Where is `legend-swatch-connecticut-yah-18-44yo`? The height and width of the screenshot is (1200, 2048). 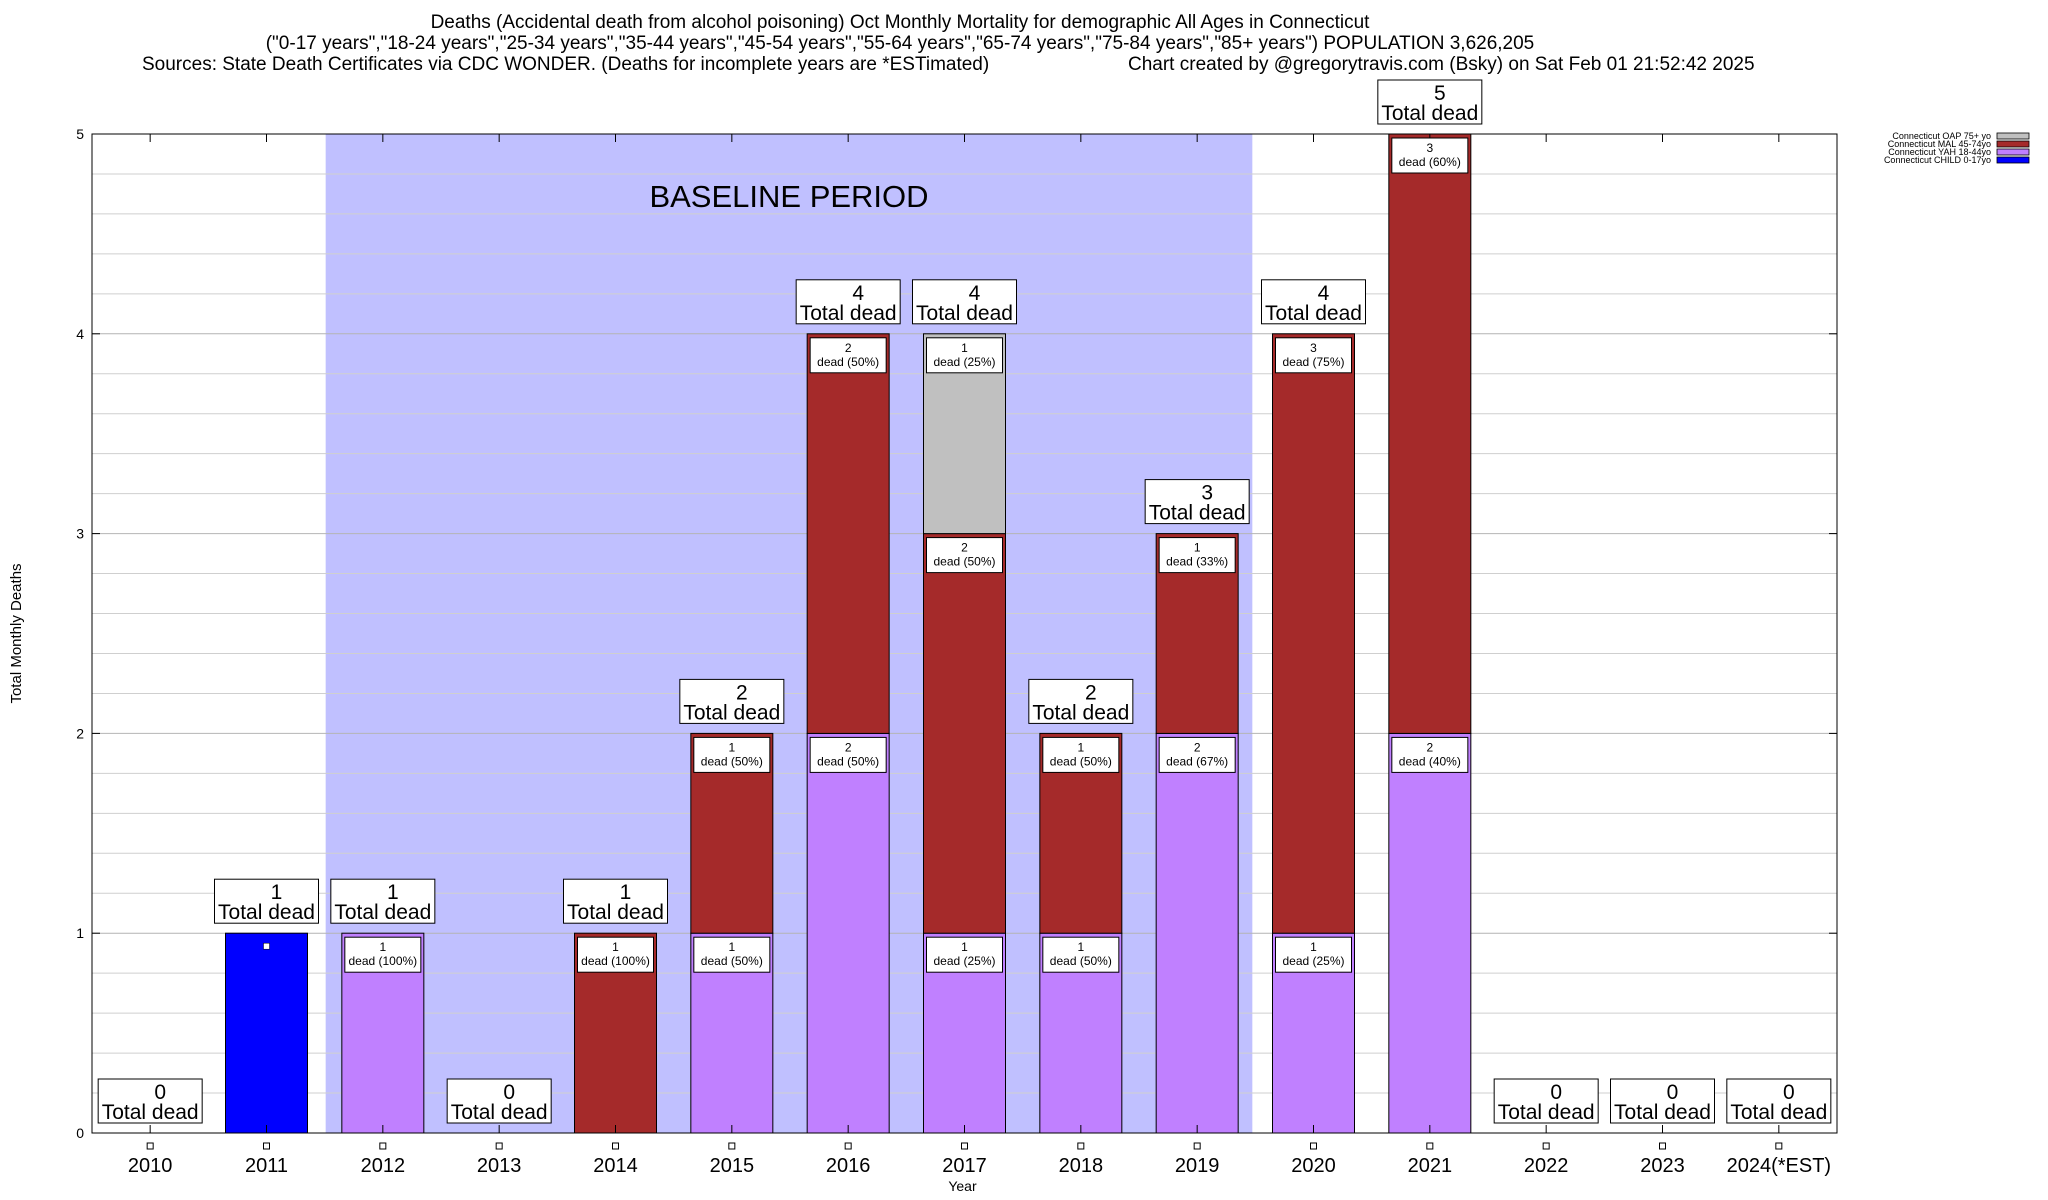
legend-swatch-connecticut-yah-18-44yo is located at coordinates (2013, 152).